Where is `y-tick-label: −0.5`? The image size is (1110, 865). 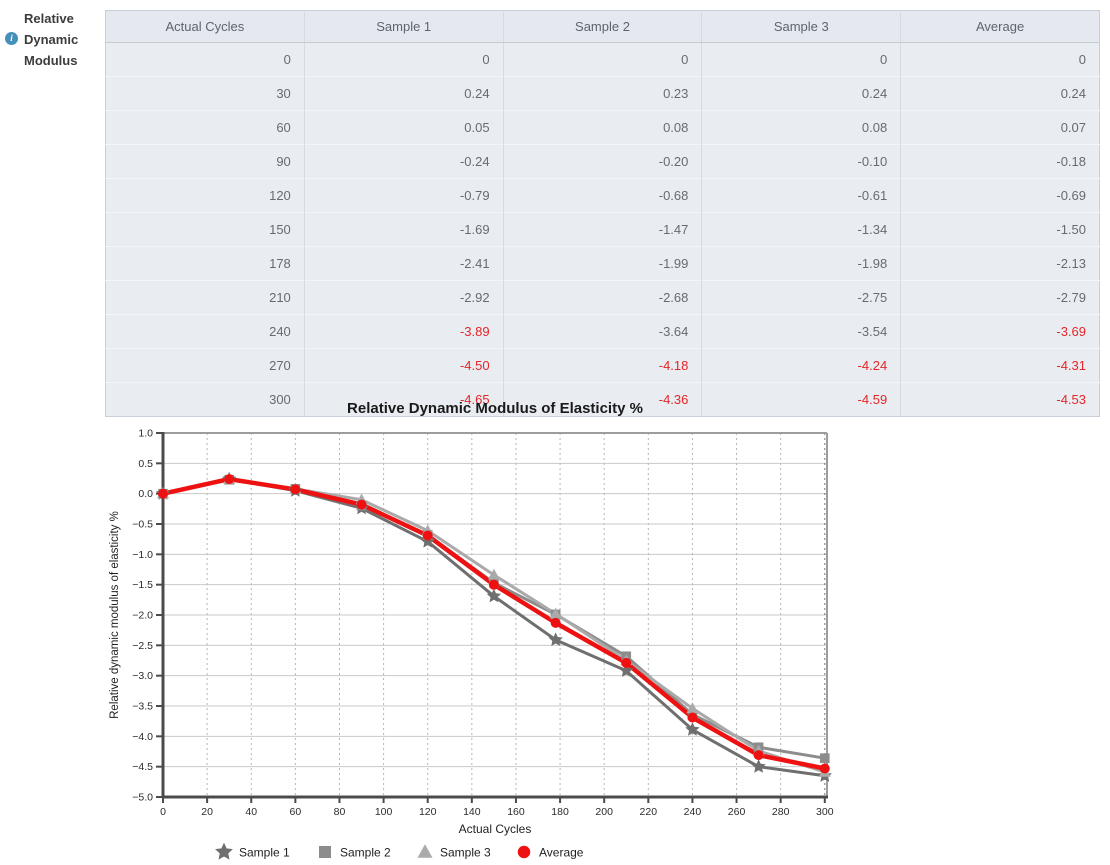
y-tick-label: −0.5 is located at coordinates (142, 525).